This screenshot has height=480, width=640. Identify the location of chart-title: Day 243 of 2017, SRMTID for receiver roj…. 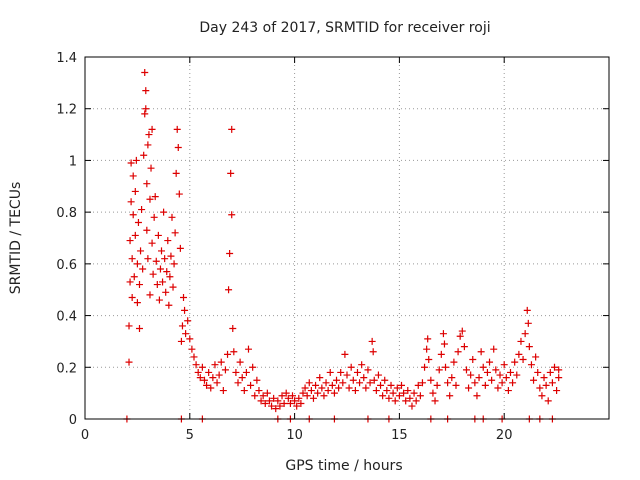
(344, 28).